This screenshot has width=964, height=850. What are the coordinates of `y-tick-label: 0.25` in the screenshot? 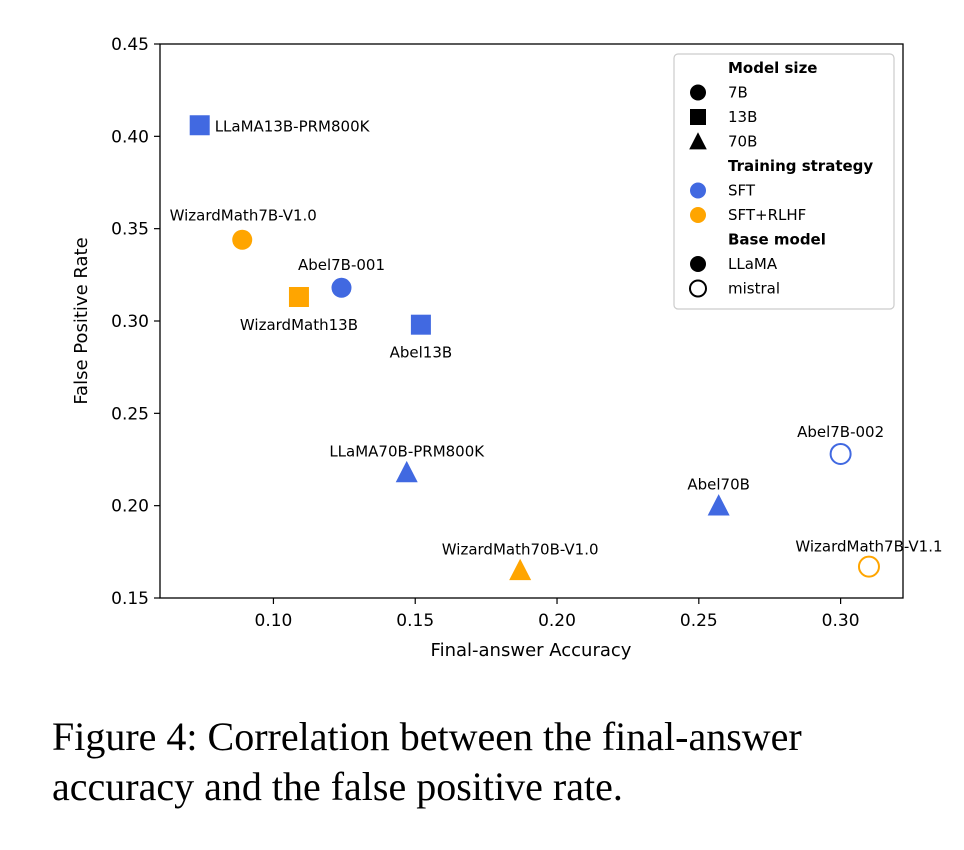 It's located at (130, 414).